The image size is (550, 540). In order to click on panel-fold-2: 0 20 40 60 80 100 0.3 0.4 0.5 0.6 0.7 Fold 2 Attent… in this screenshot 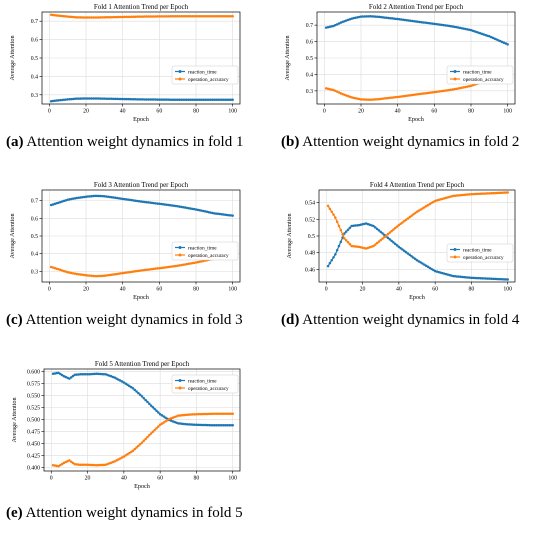, I will do `click(412, 65)`.